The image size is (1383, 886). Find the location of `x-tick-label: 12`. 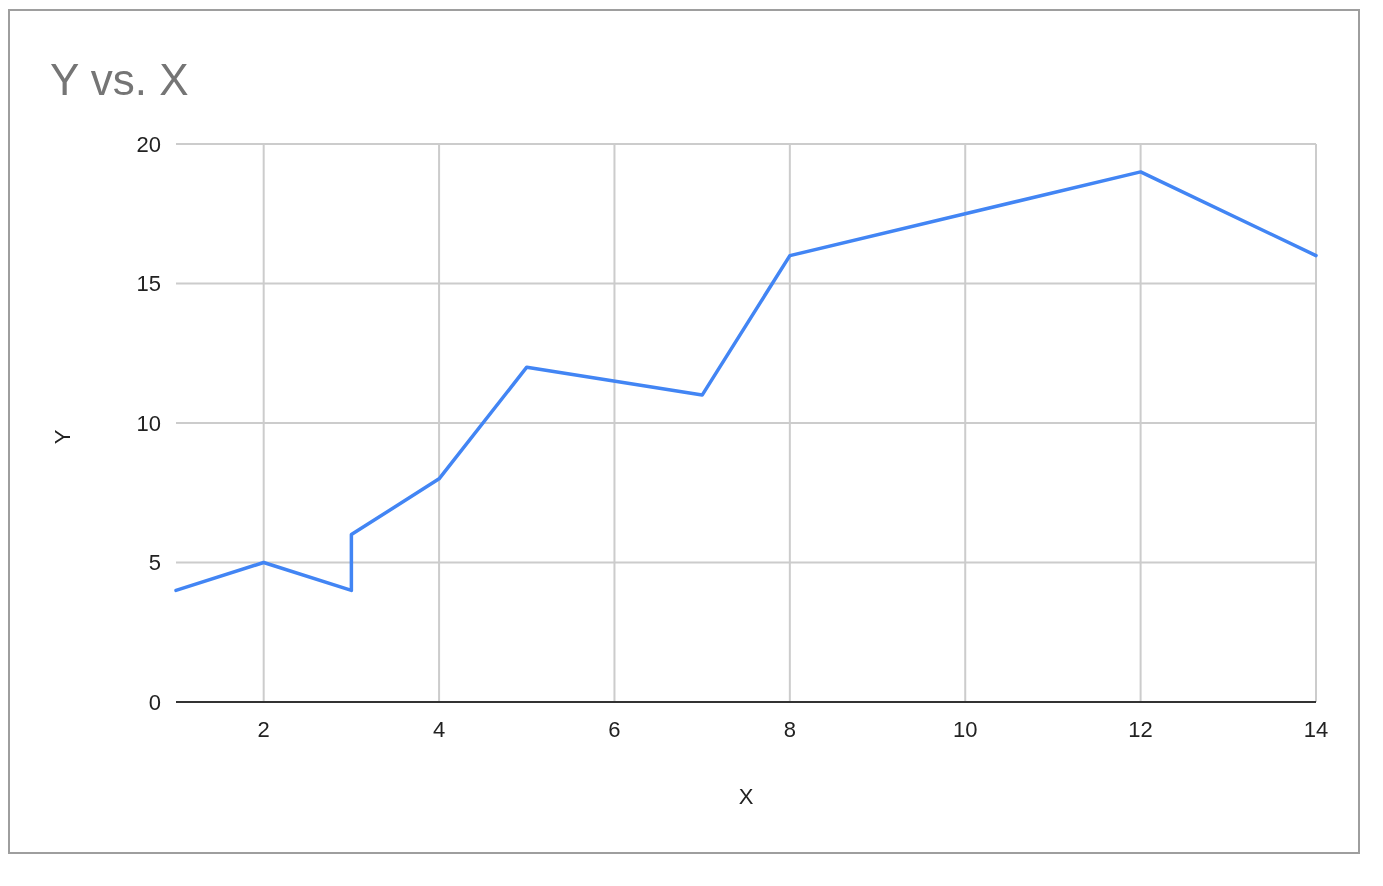

x-tick-label: 12 is located at coordinates (1140, 729).